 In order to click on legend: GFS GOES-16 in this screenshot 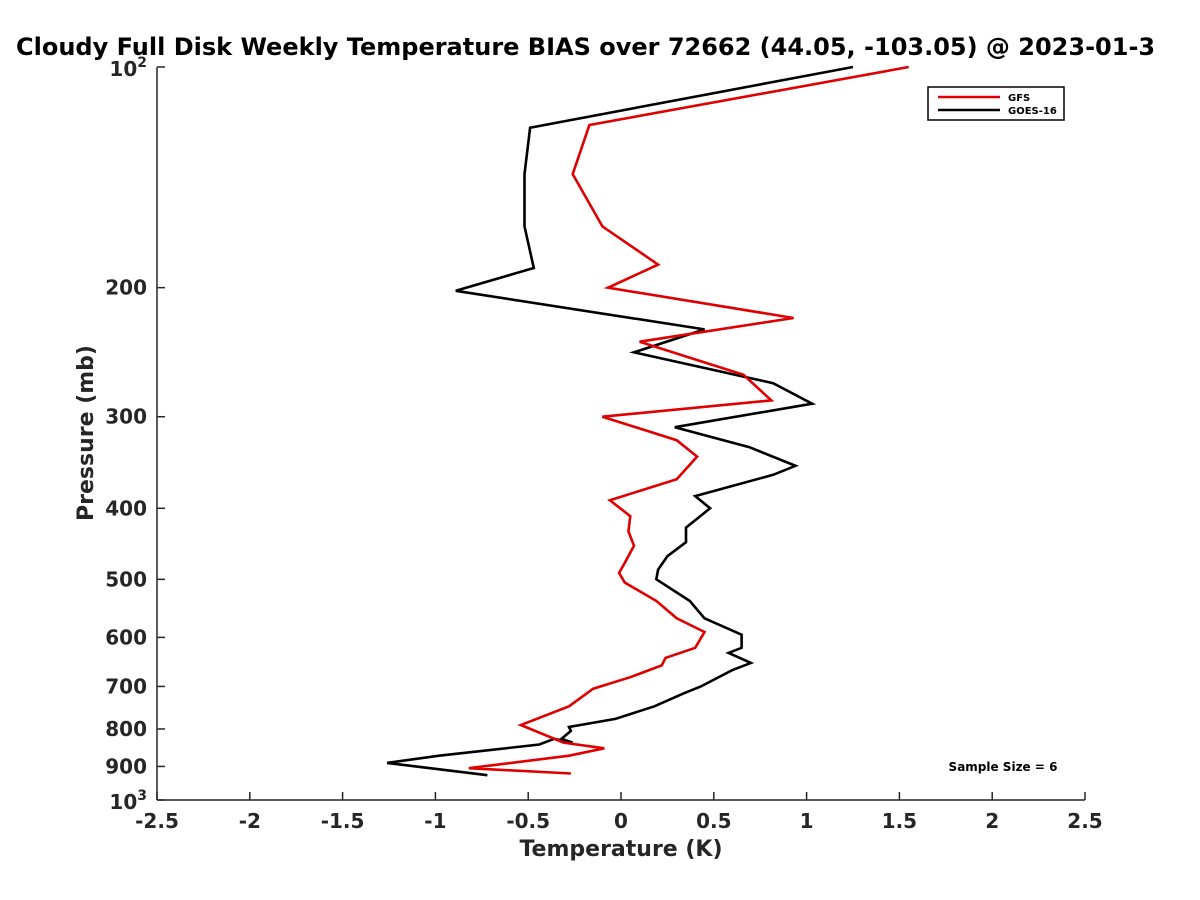, I will do `click(996, 103)`.